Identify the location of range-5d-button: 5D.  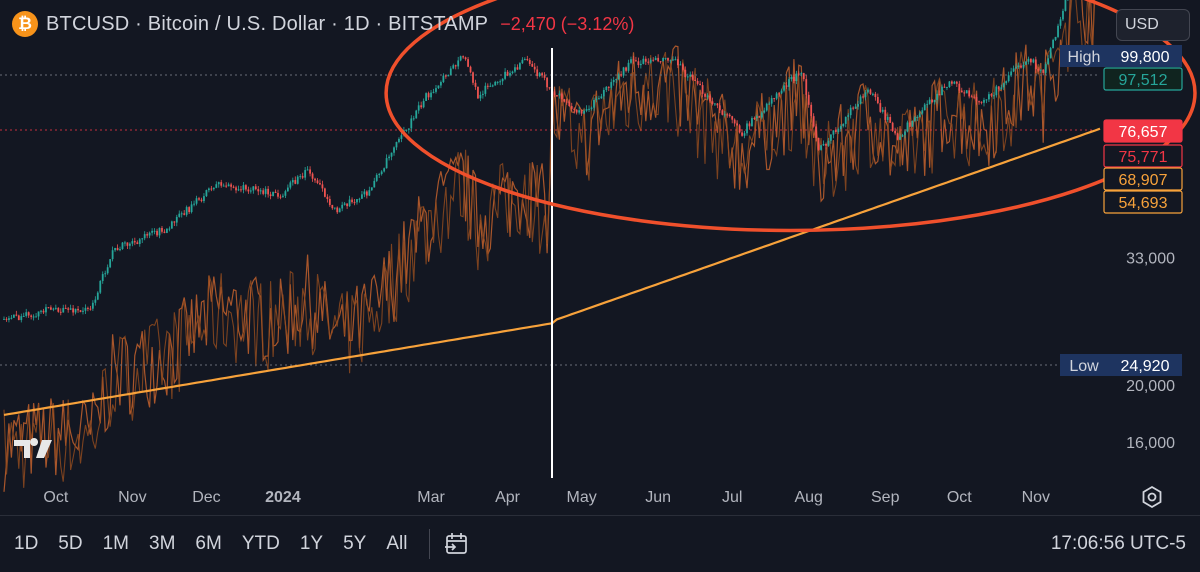
(70, 543).